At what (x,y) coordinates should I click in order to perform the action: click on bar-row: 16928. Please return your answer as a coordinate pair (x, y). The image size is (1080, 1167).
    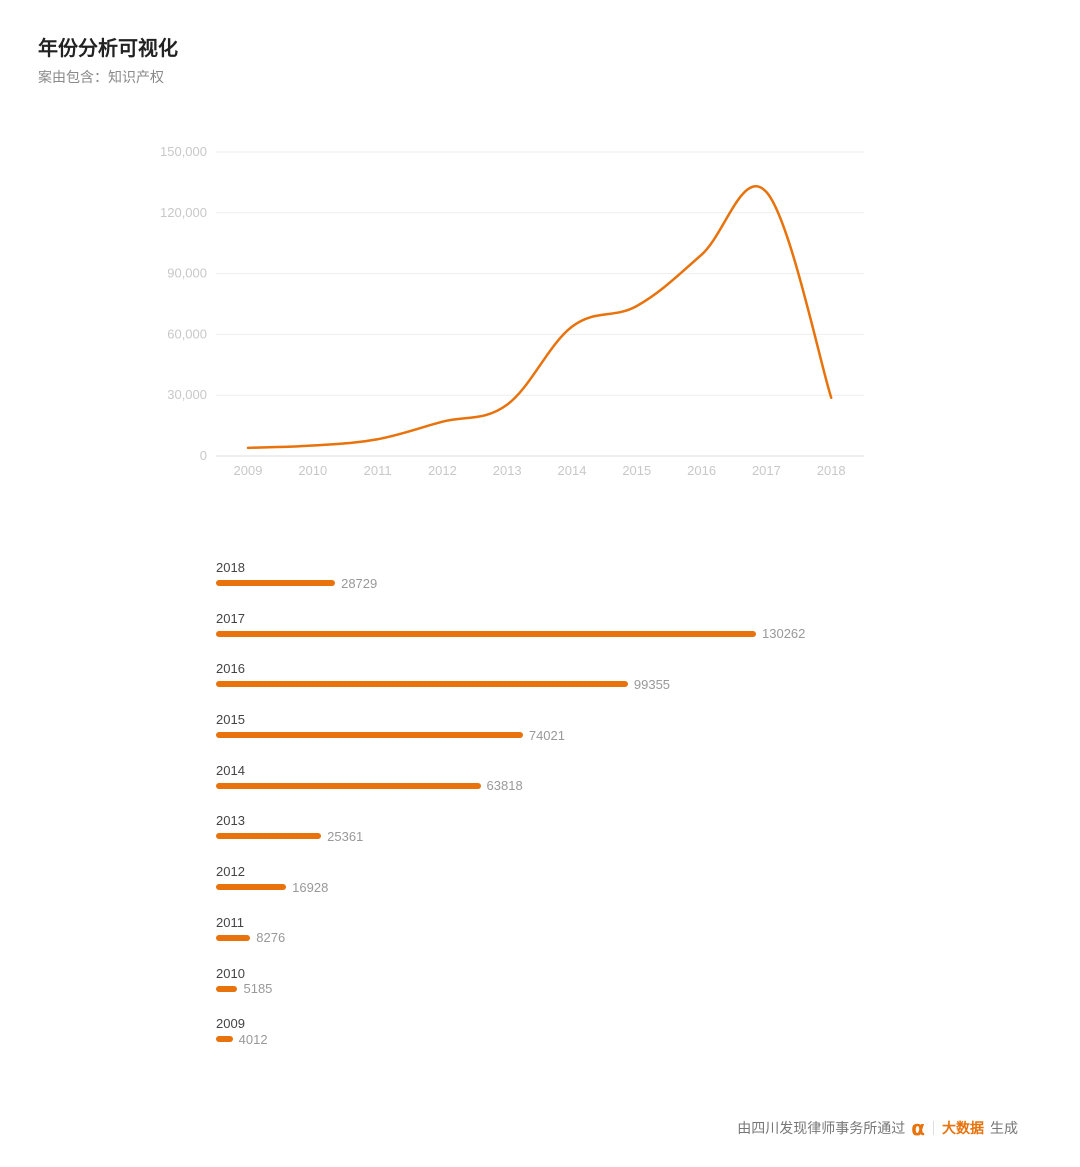
    Looking at the image, I should click on (272, 887).